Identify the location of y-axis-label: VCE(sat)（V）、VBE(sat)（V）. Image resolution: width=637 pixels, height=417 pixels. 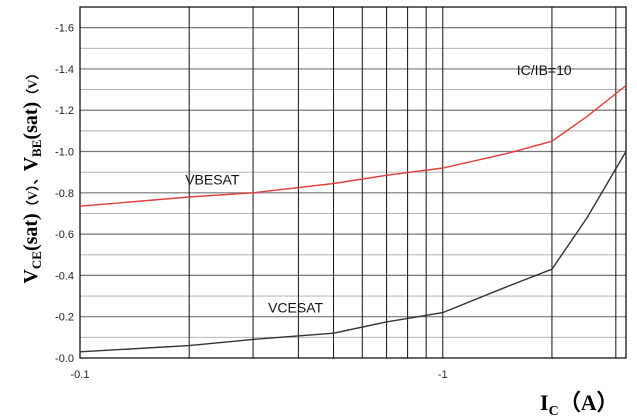
(32, 174).